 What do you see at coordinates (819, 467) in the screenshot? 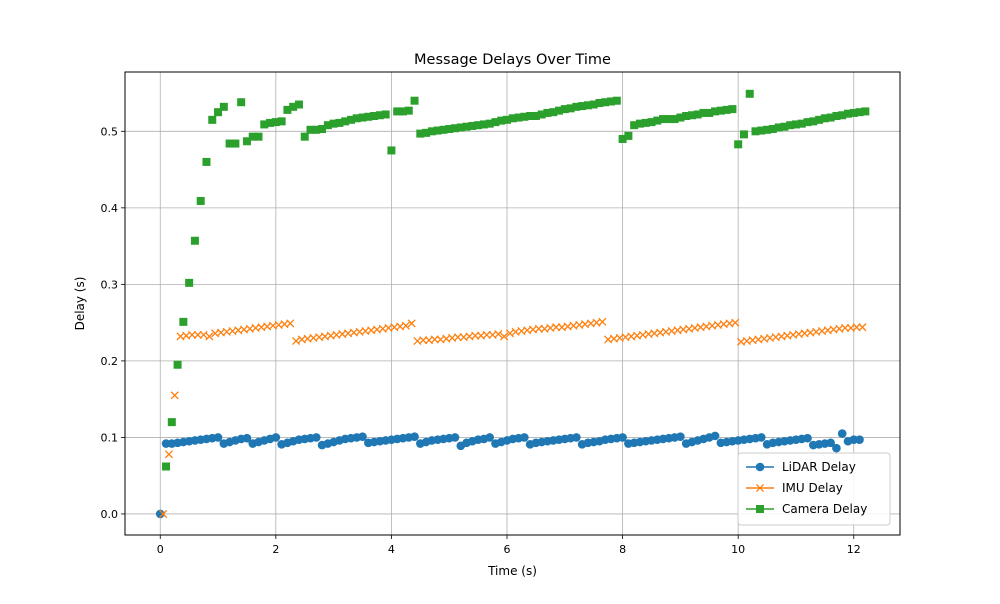
I see `legend-label: LiDAR Delay` at bounding box center [819, 467].